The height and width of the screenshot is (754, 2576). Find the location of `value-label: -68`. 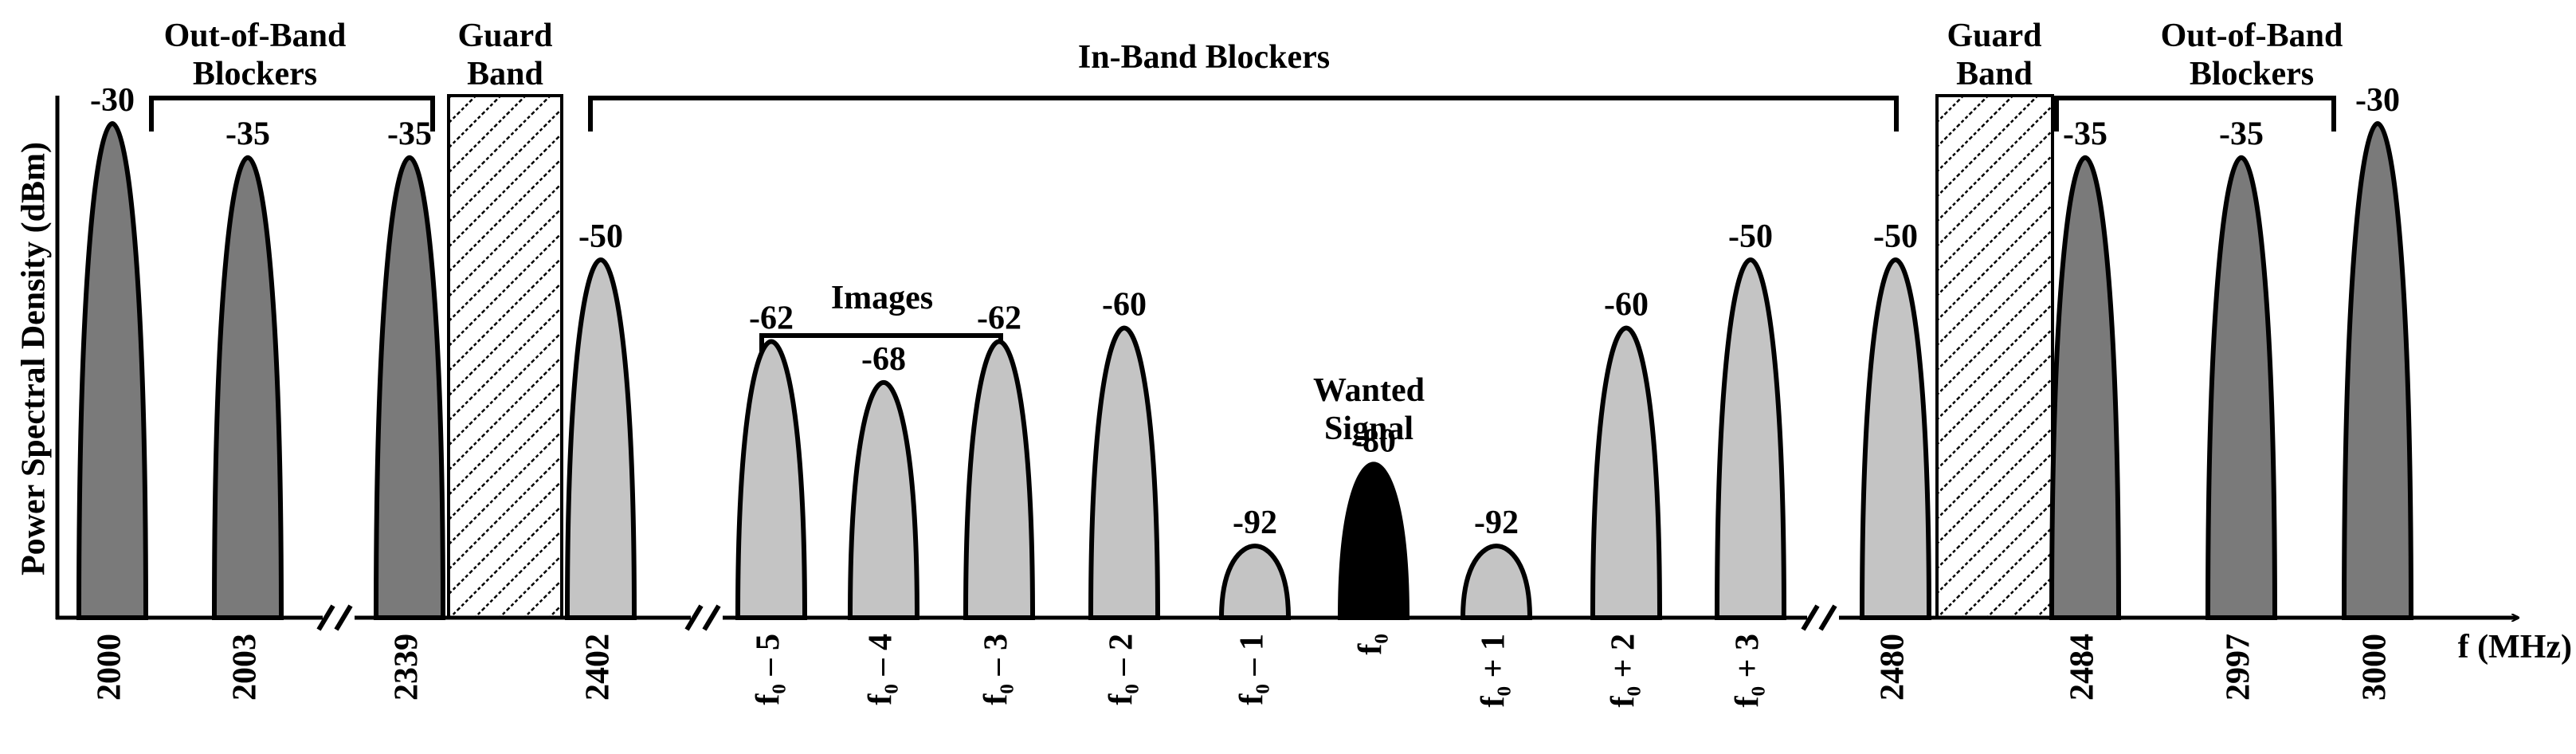

value-label: -68 is located at coordinates (883, 359).